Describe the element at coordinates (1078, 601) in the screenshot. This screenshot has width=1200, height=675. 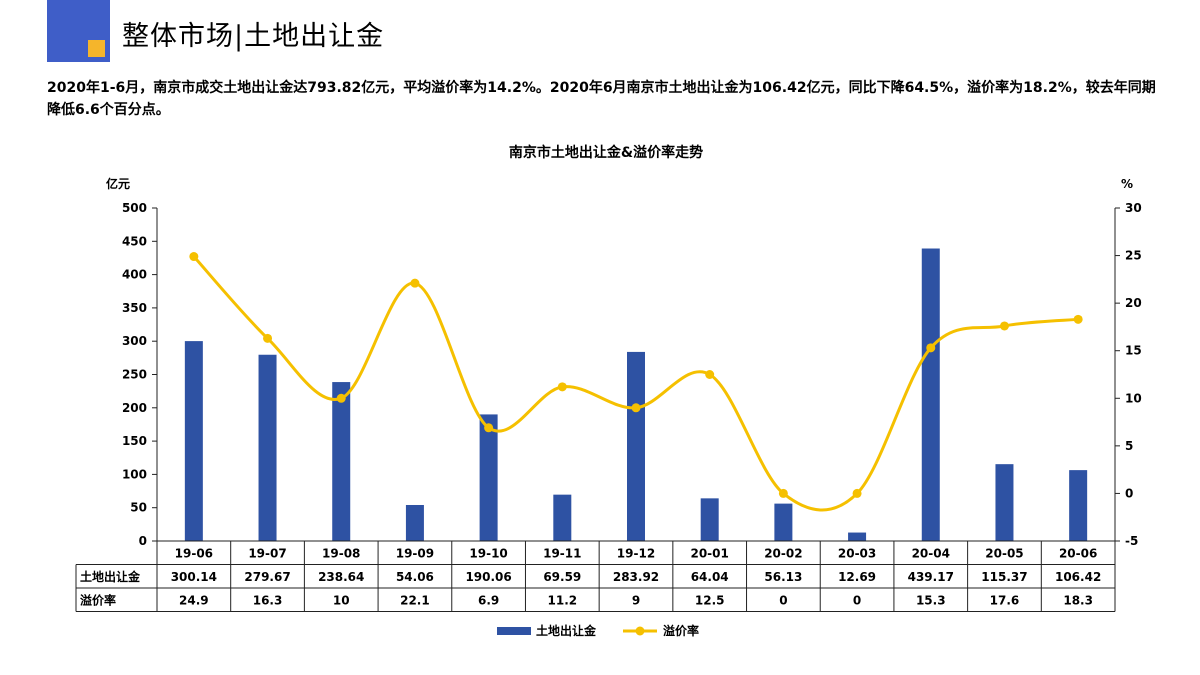
I see `table-cell: 18.3` at that location.